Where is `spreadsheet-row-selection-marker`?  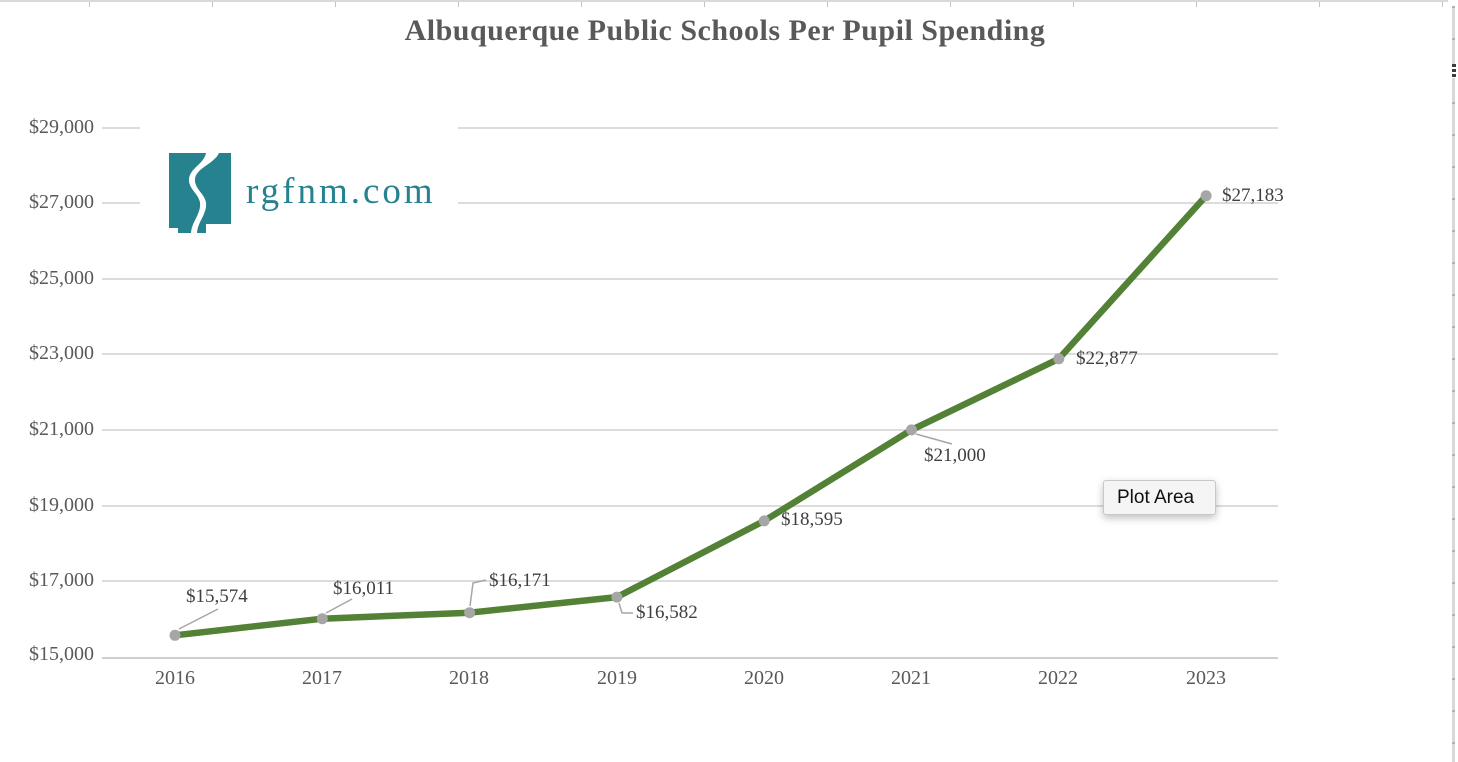 spreadsheet-row-selection-marker is located at coordinates (1454, 71).